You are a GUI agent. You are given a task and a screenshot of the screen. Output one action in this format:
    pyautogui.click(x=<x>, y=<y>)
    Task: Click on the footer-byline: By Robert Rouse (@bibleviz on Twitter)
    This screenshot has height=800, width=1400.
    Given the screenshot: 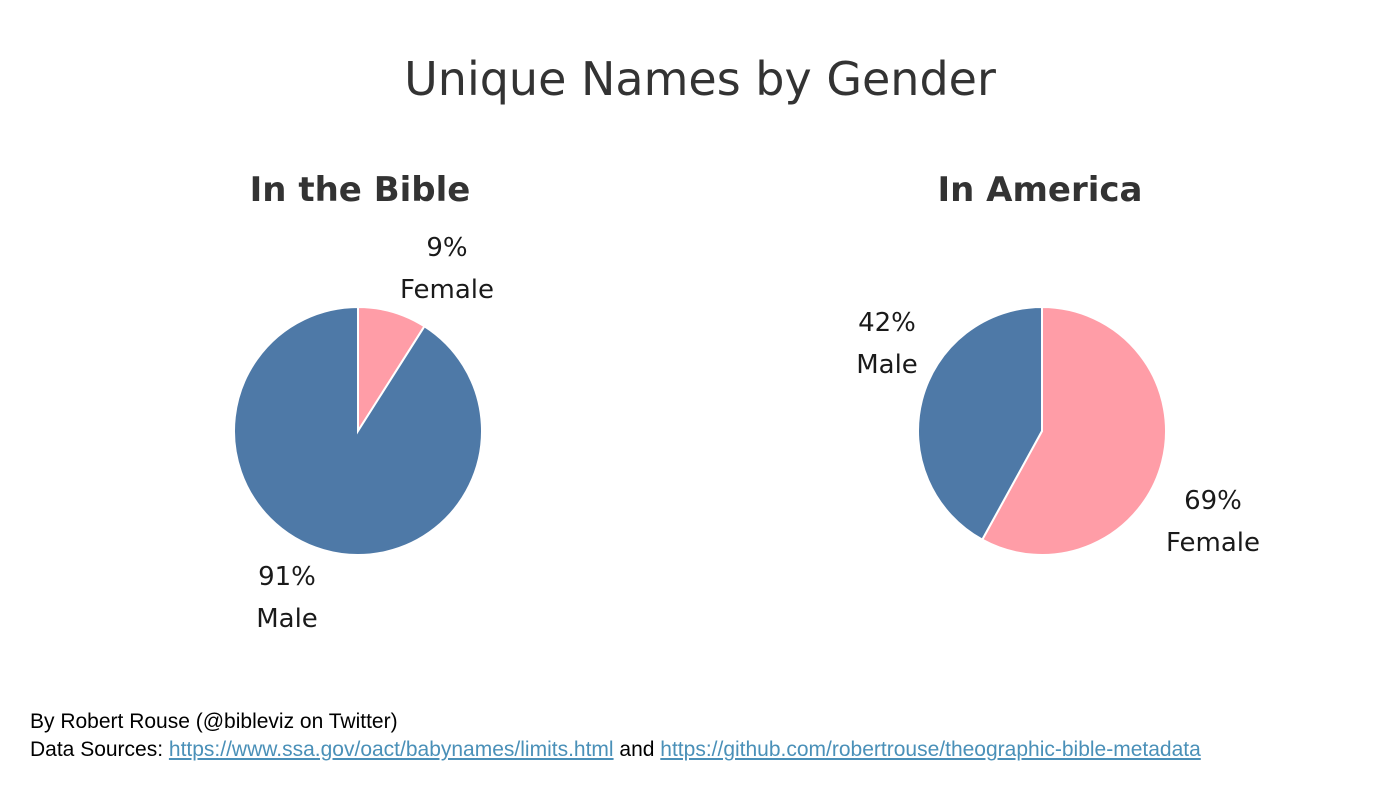 What is the action you would take?
    pyautogui.click(x=214, y=721)
    